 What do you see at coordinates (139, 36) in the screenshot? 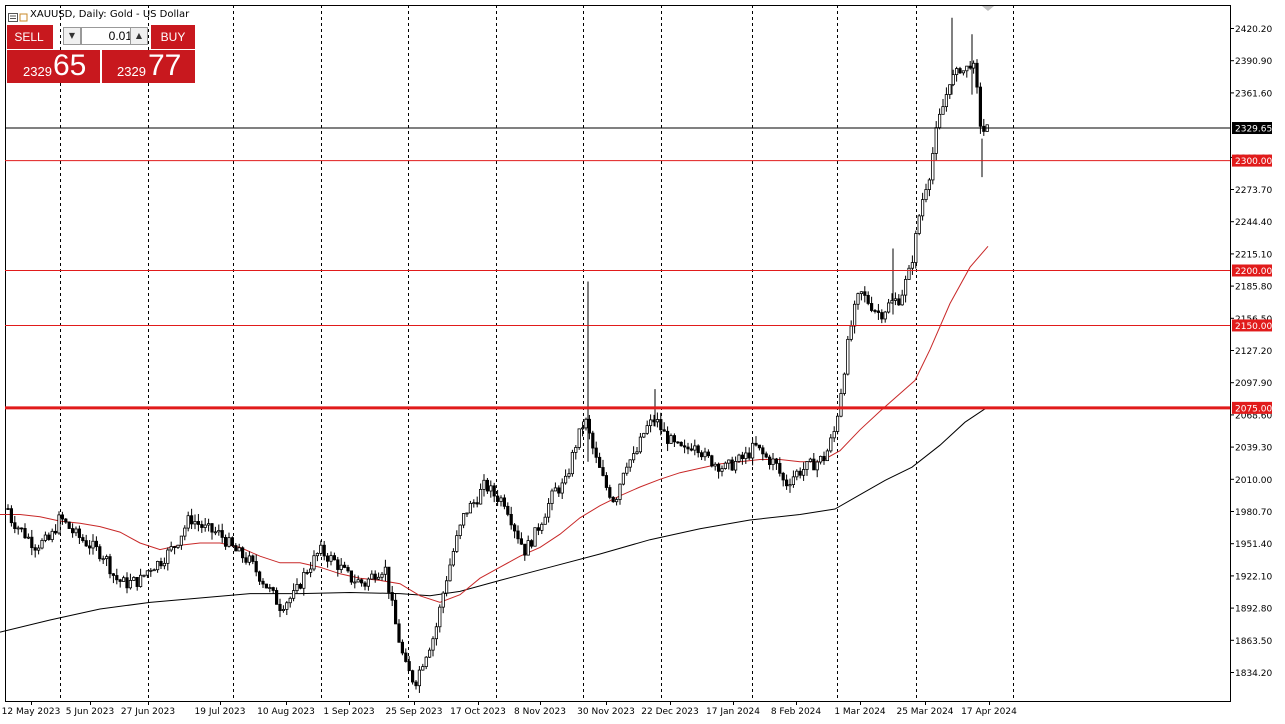
I see `lot-increase-button: ▲` at bounding box center [139, 36].